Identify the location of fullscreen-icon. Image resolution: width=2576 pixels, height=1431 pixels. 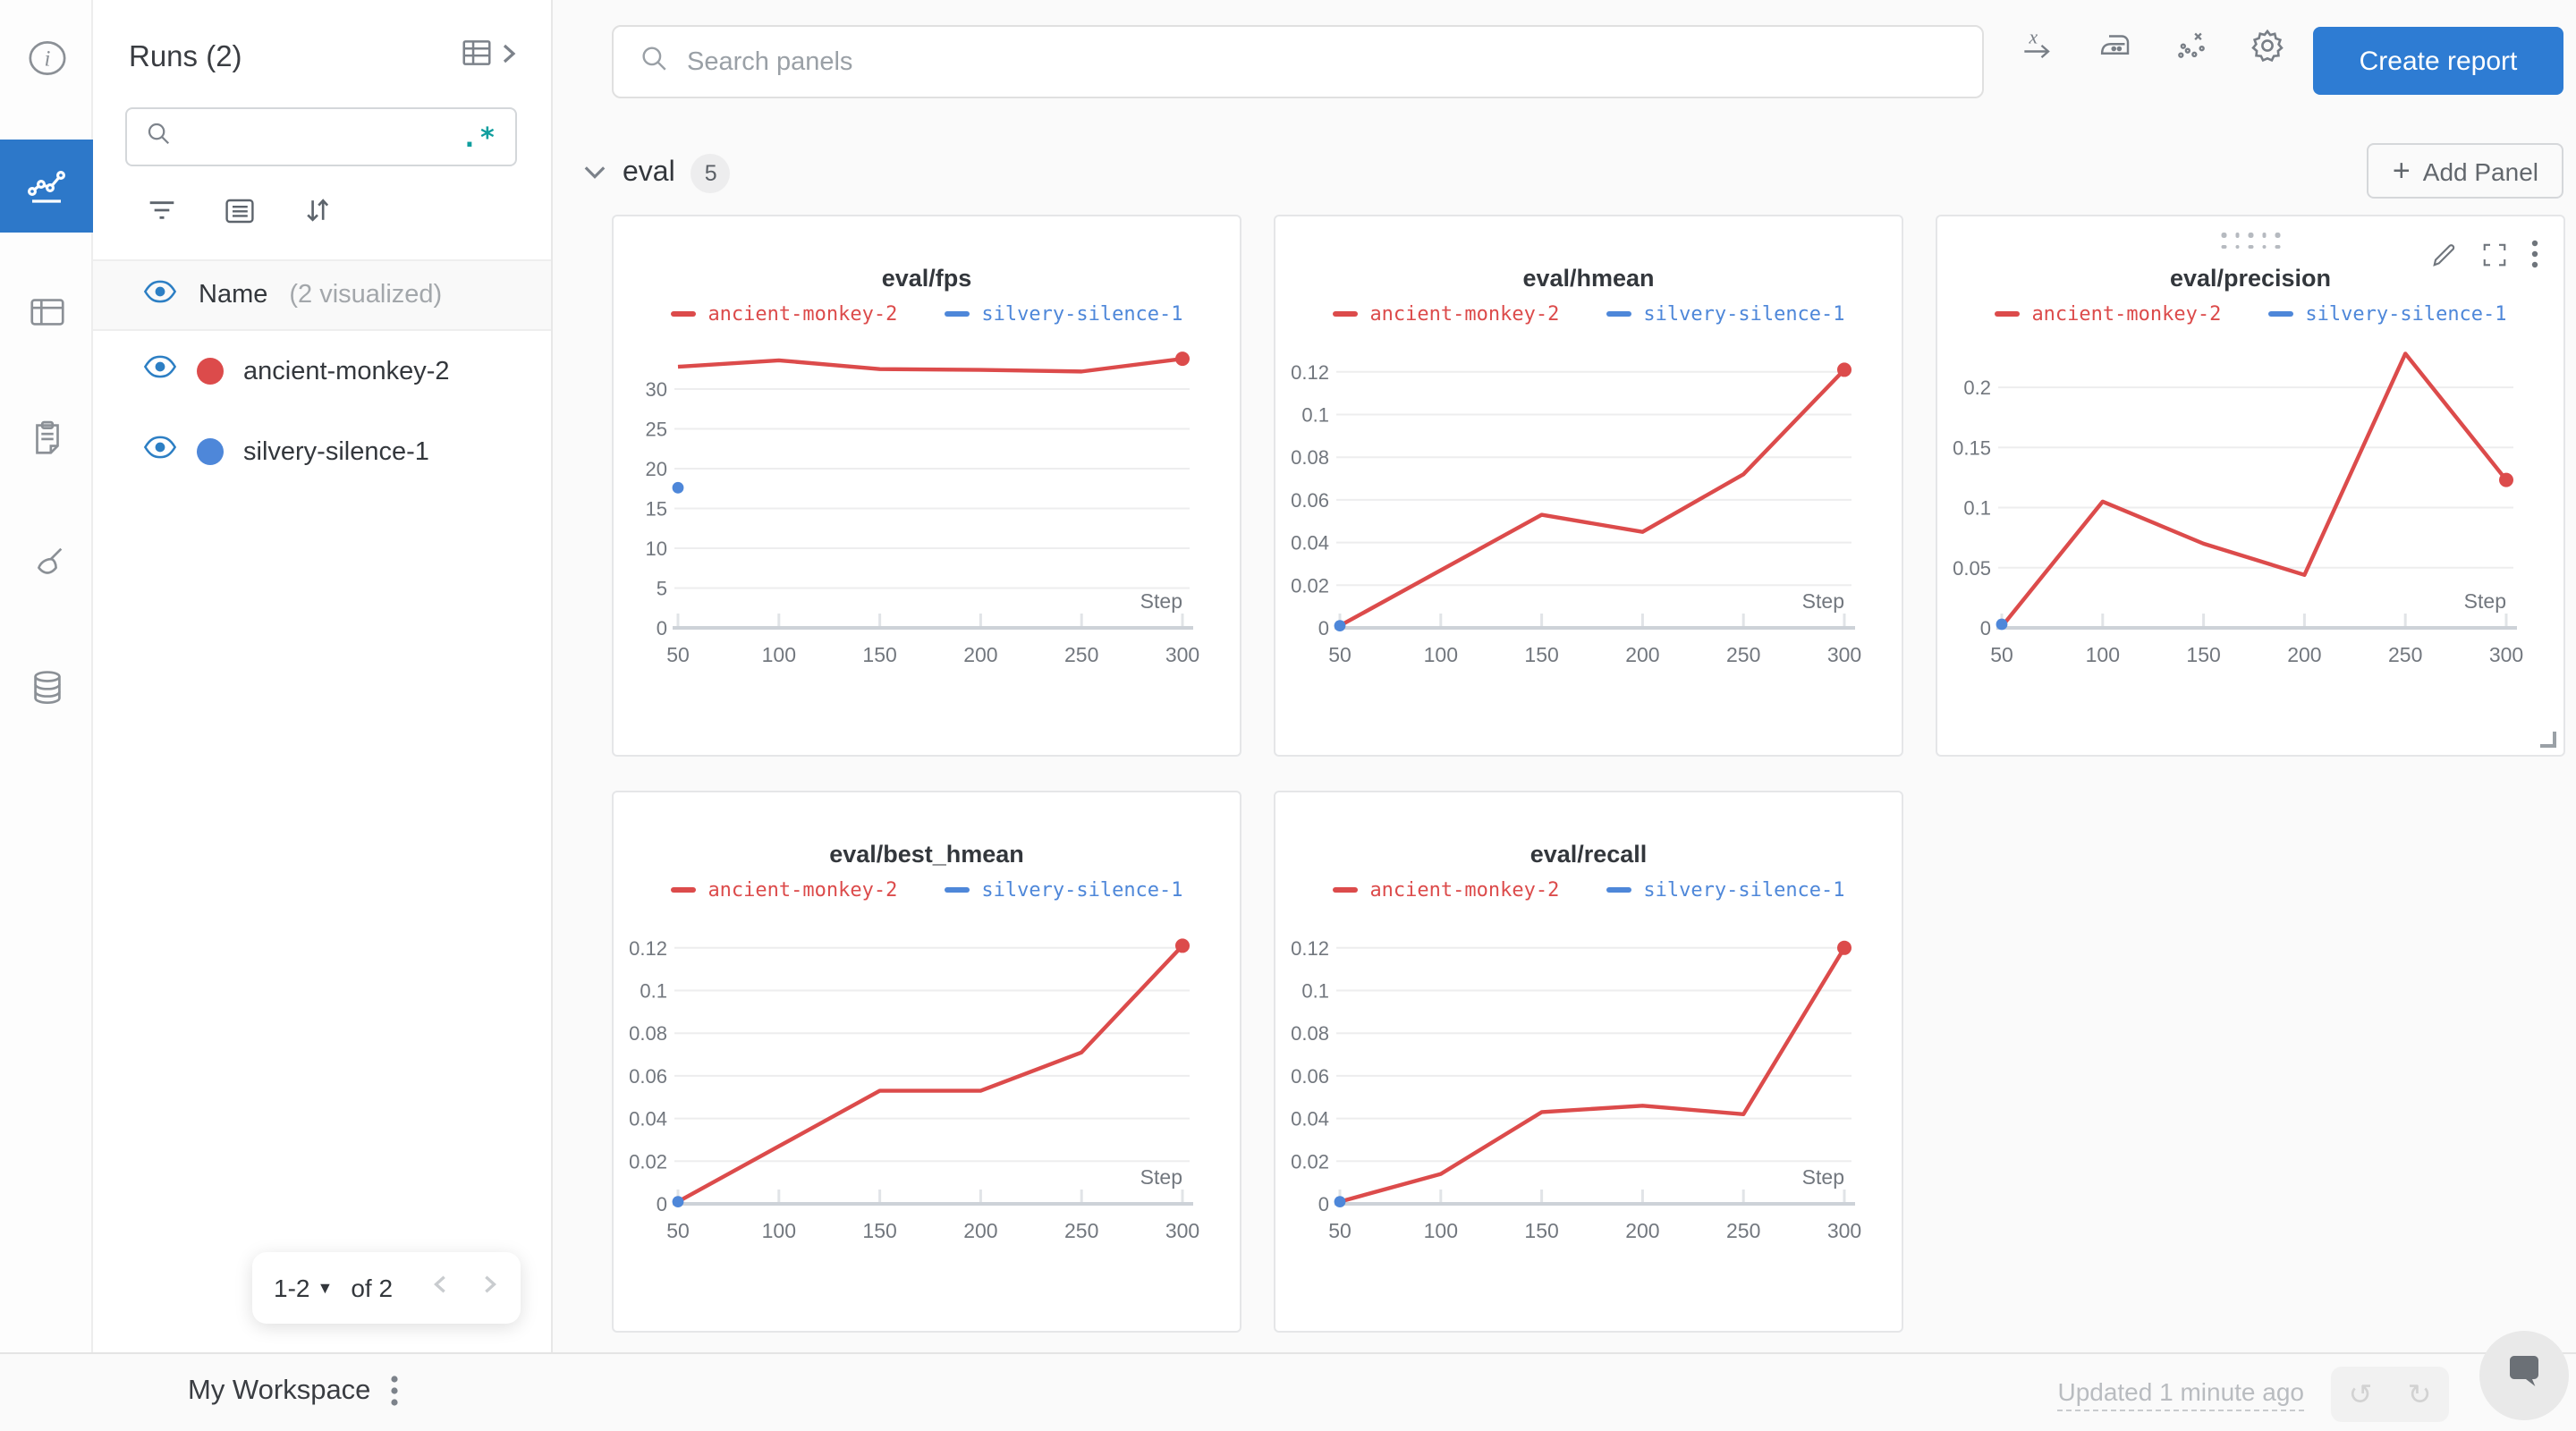
(2494, 258).